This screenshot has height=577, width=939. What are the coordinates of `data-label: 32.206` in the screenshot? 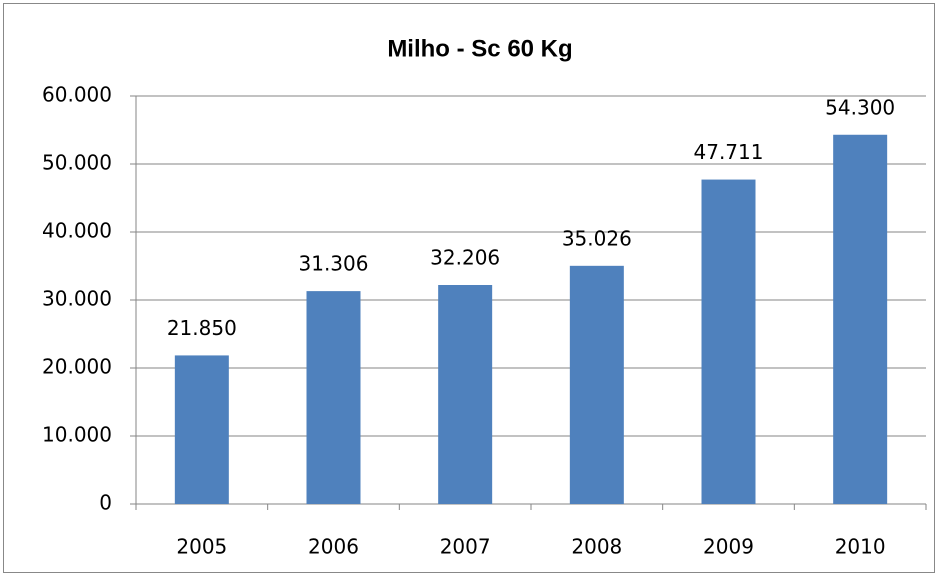 It's located at (465, 257).